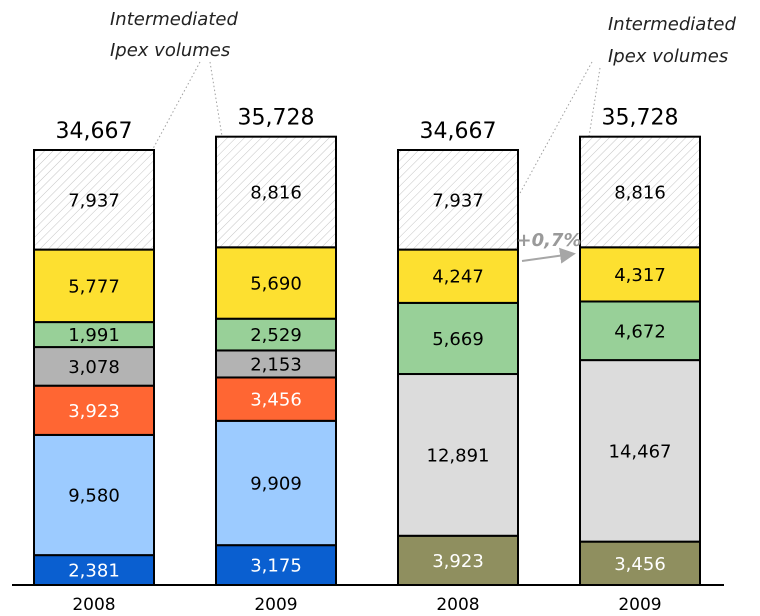 The image size is (760, 616). I want to click on data-label: 2,529, so click(276, 335).